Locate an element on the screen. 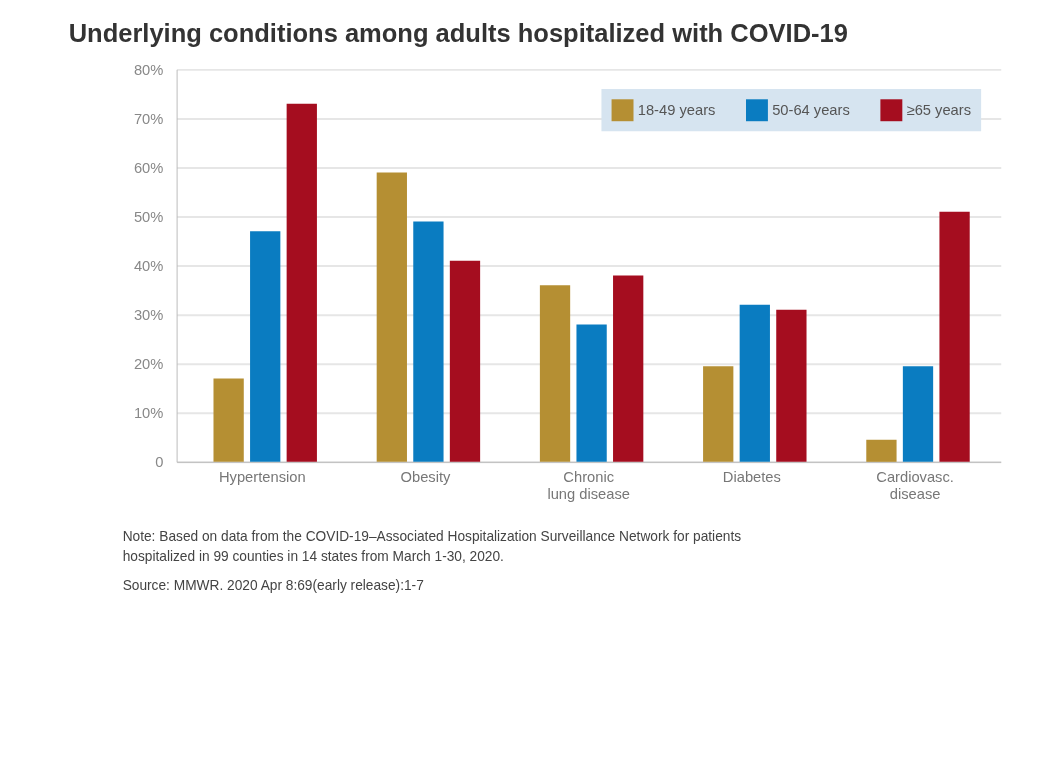  y-tick-label: 10% is located at coordinates (148, 413).